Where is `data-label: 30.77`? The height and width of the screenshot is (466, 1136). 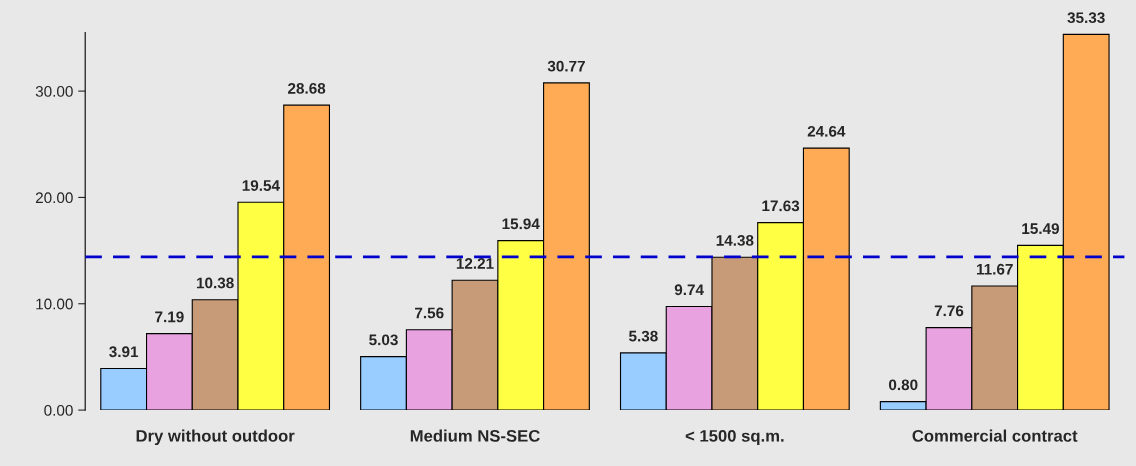
data-label: 30.77 is located at coordinates (566, 66).